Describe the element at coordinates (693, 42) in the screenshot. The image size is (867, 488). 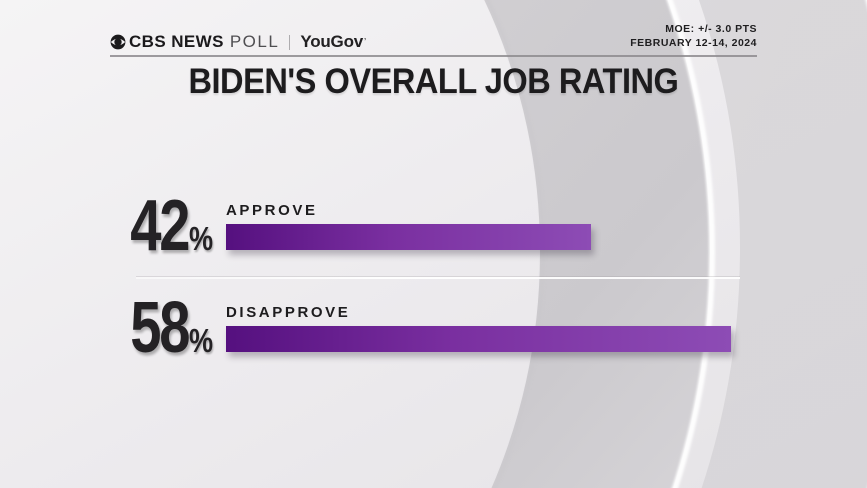
I see `poll-dates: FEBRUARY 12-14, 2024` at that location.